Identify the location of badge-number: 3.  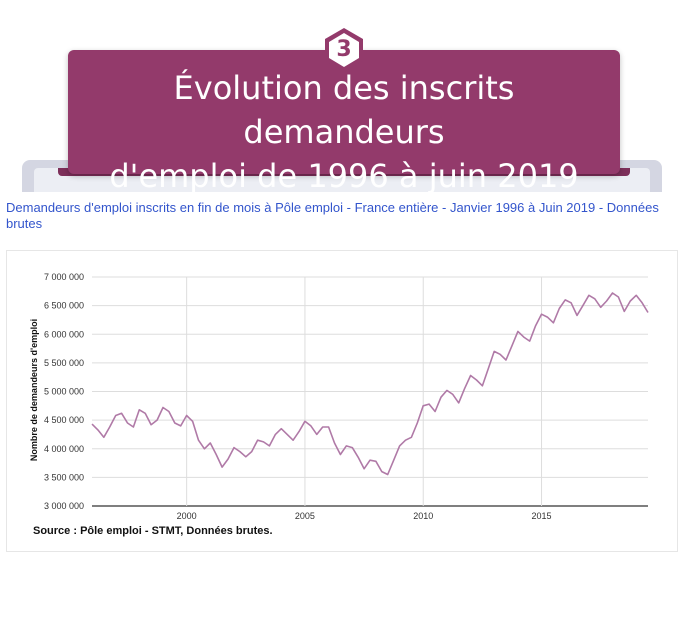
(344, 49).